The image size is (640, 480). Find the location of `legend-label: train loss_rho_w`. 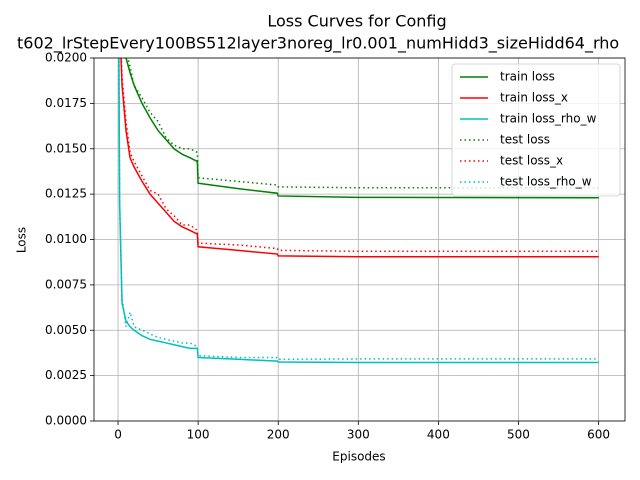

legend-label: train loss_rho_w is located at coordinates (548, 119).